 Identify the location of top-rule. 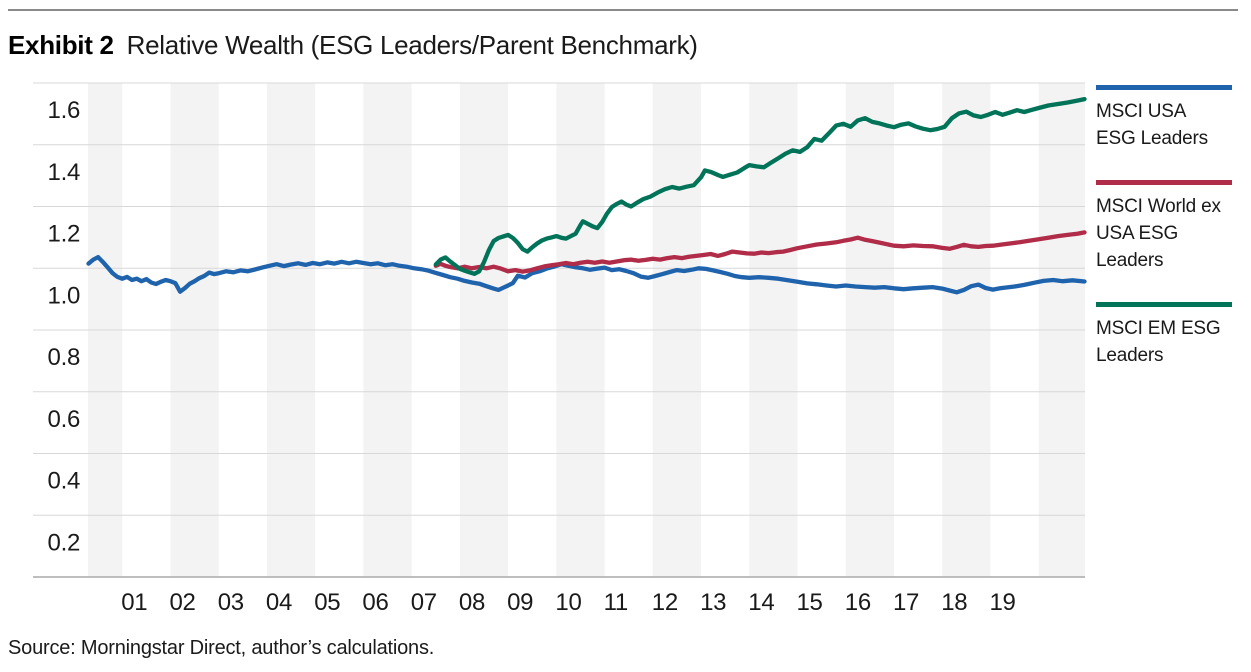
(623, 10).